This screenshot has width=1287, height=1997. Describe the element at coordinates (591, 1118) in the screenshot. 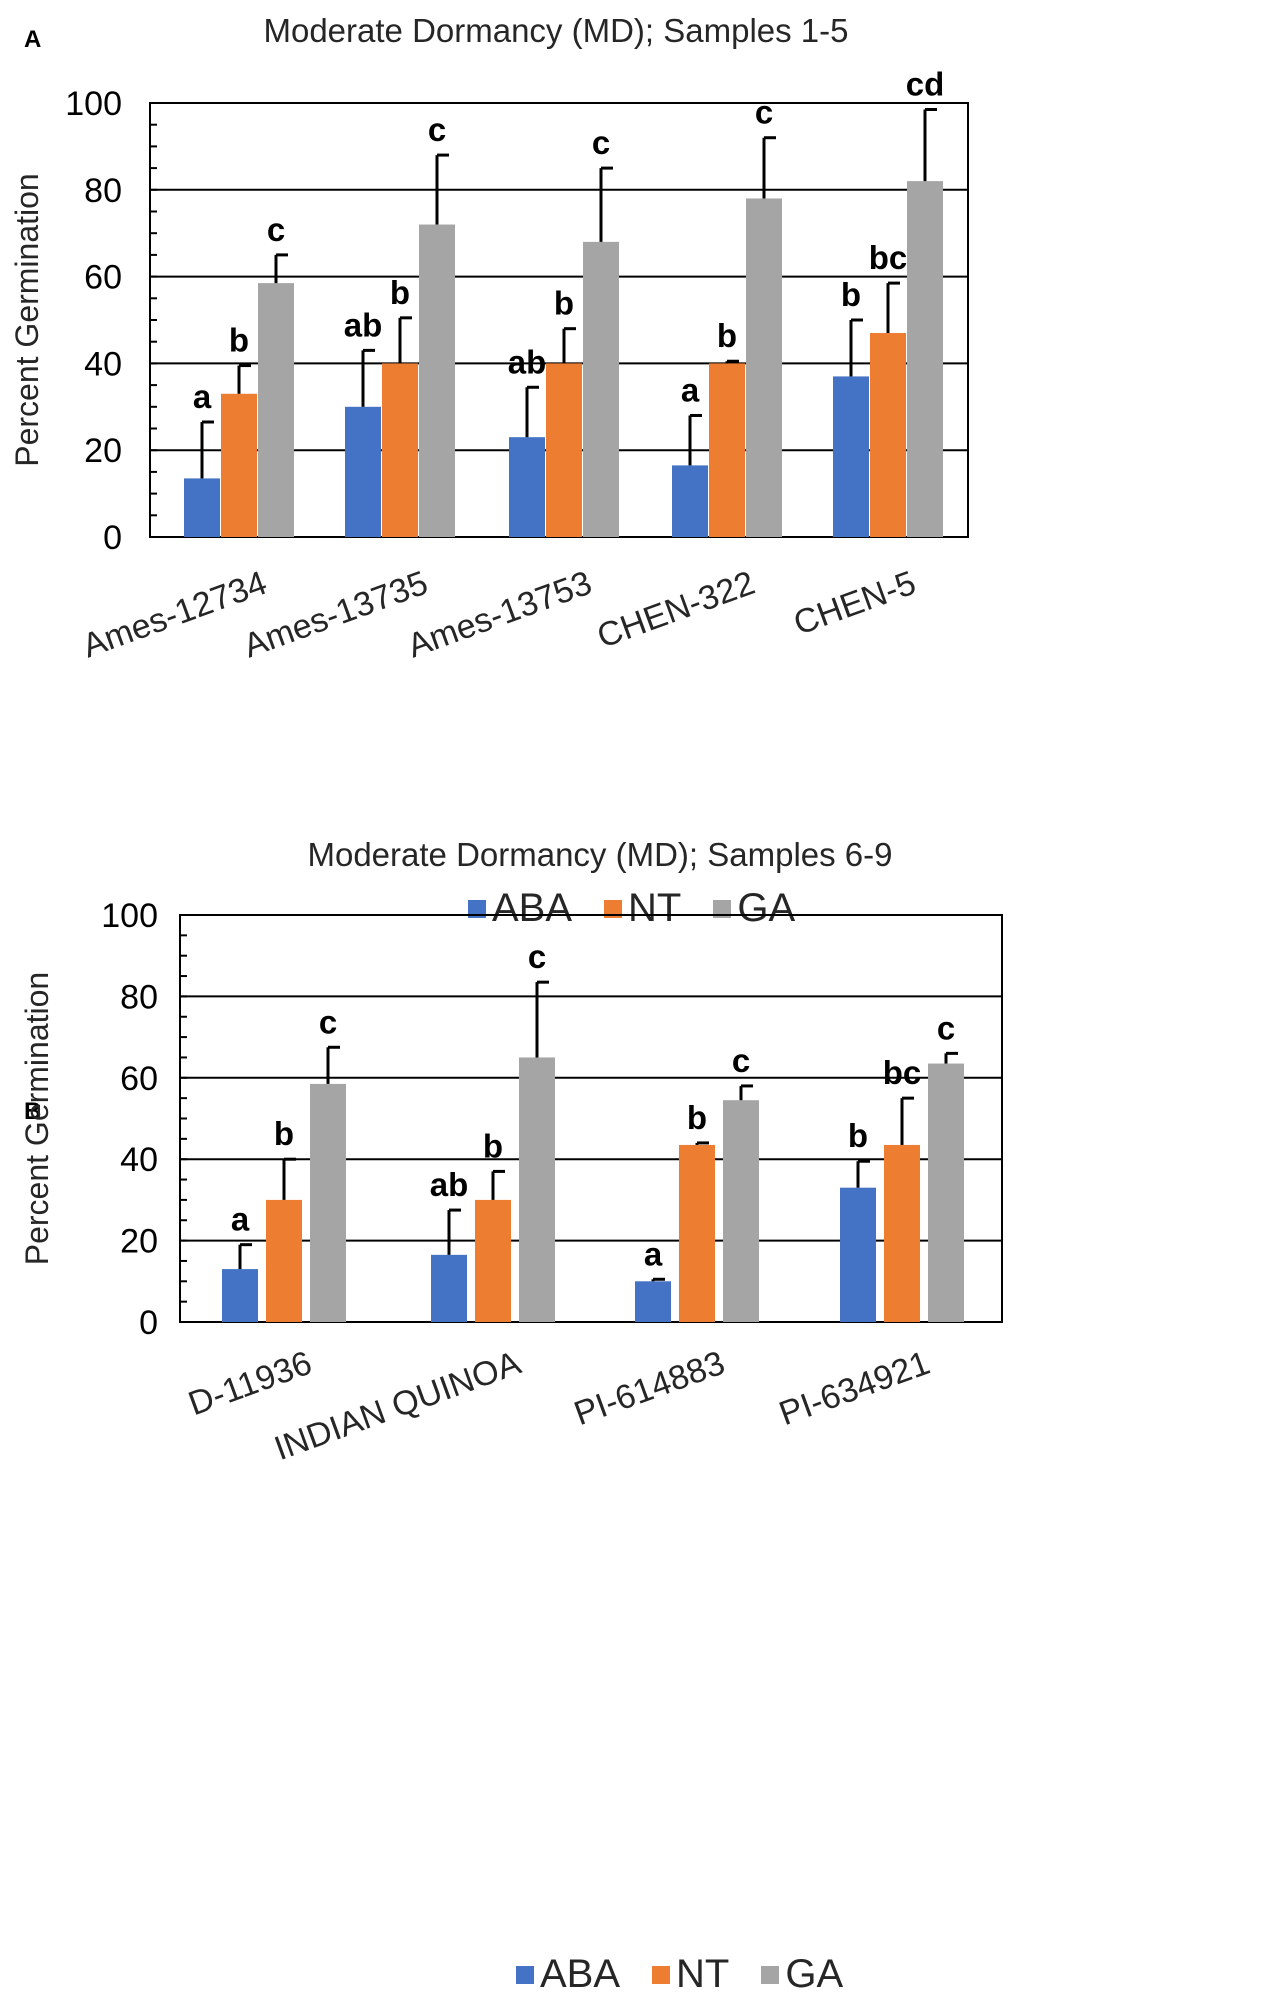

I see `plot-frame` at that location.